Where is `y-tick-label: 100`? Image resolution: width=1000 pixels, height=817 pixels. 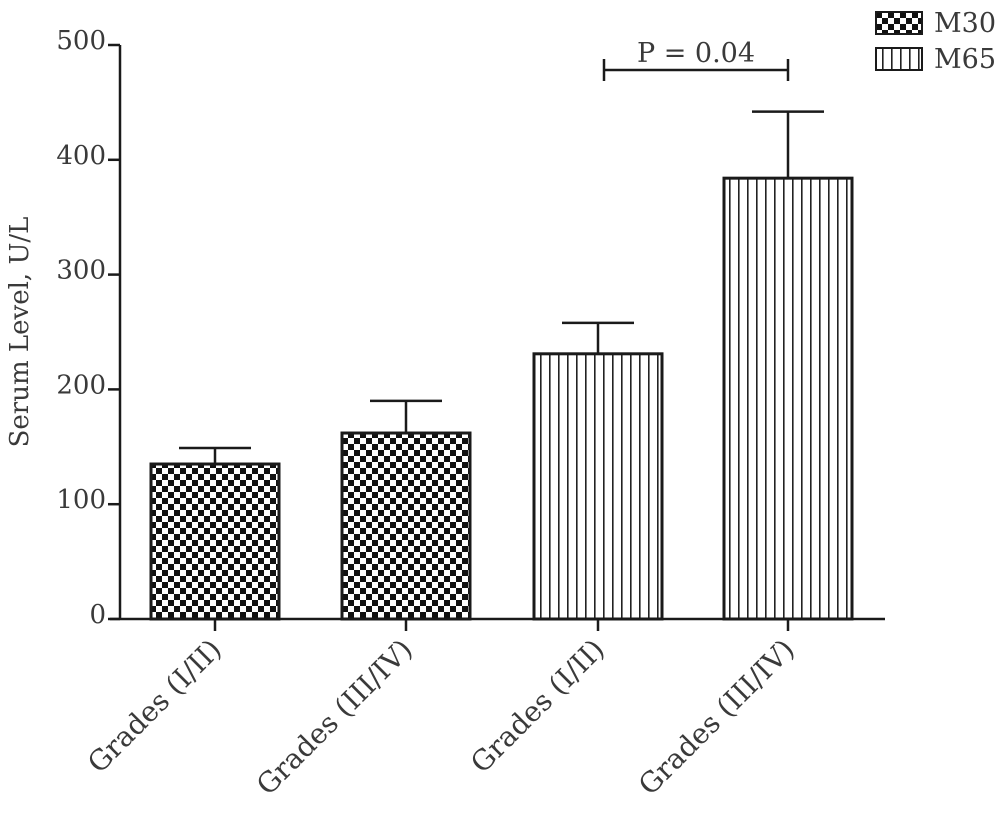
y-tick-label: 100 is located at coordinates (81, 500).